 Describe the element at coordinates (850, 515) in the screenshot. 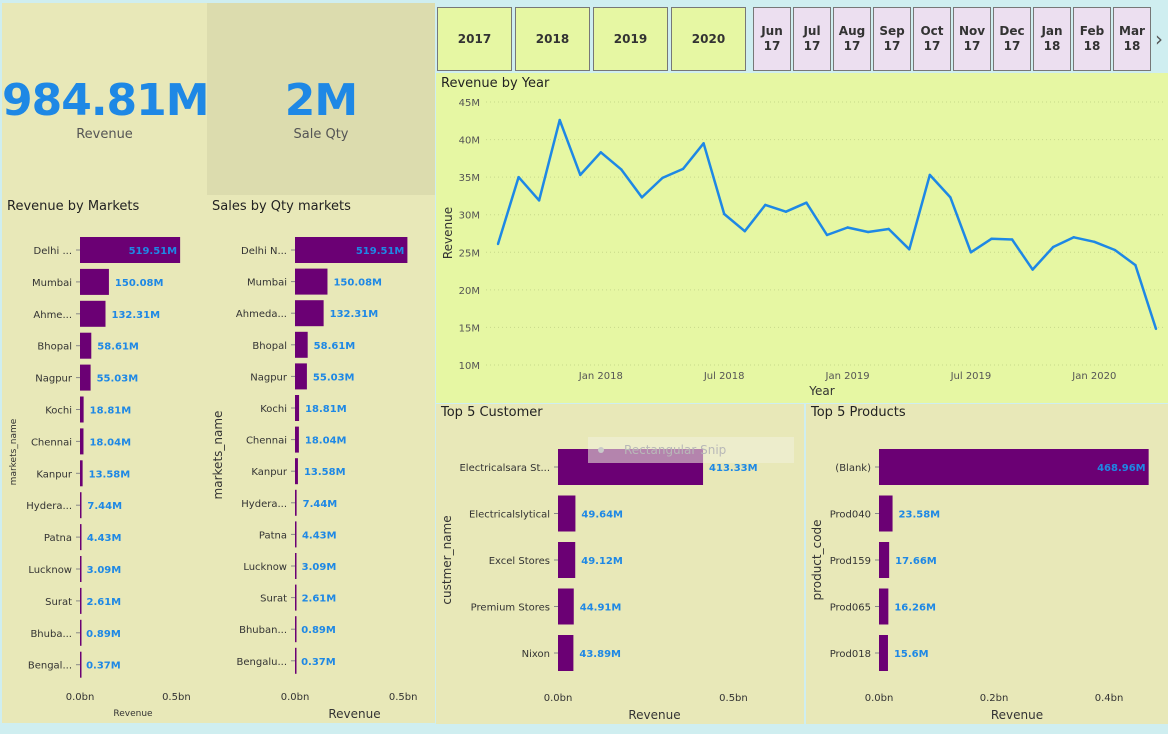

I see `category-label: Prod040` at that location.